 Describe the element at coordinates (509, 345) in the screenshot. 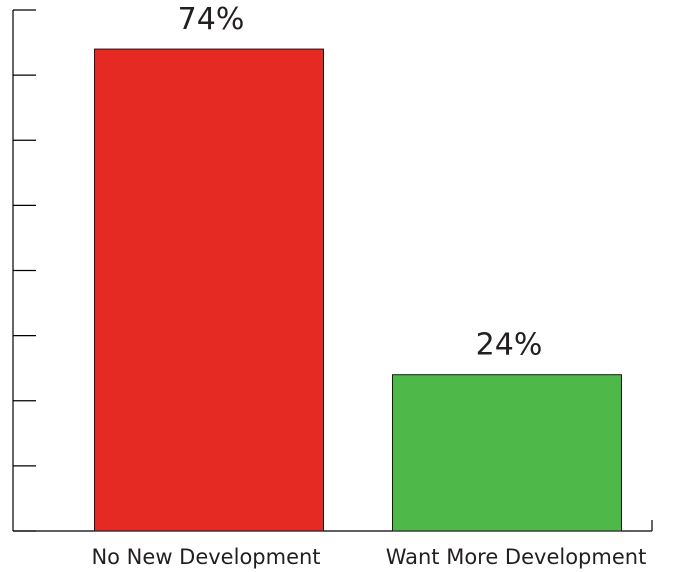

I see `data-label-1: 24%` at that location.